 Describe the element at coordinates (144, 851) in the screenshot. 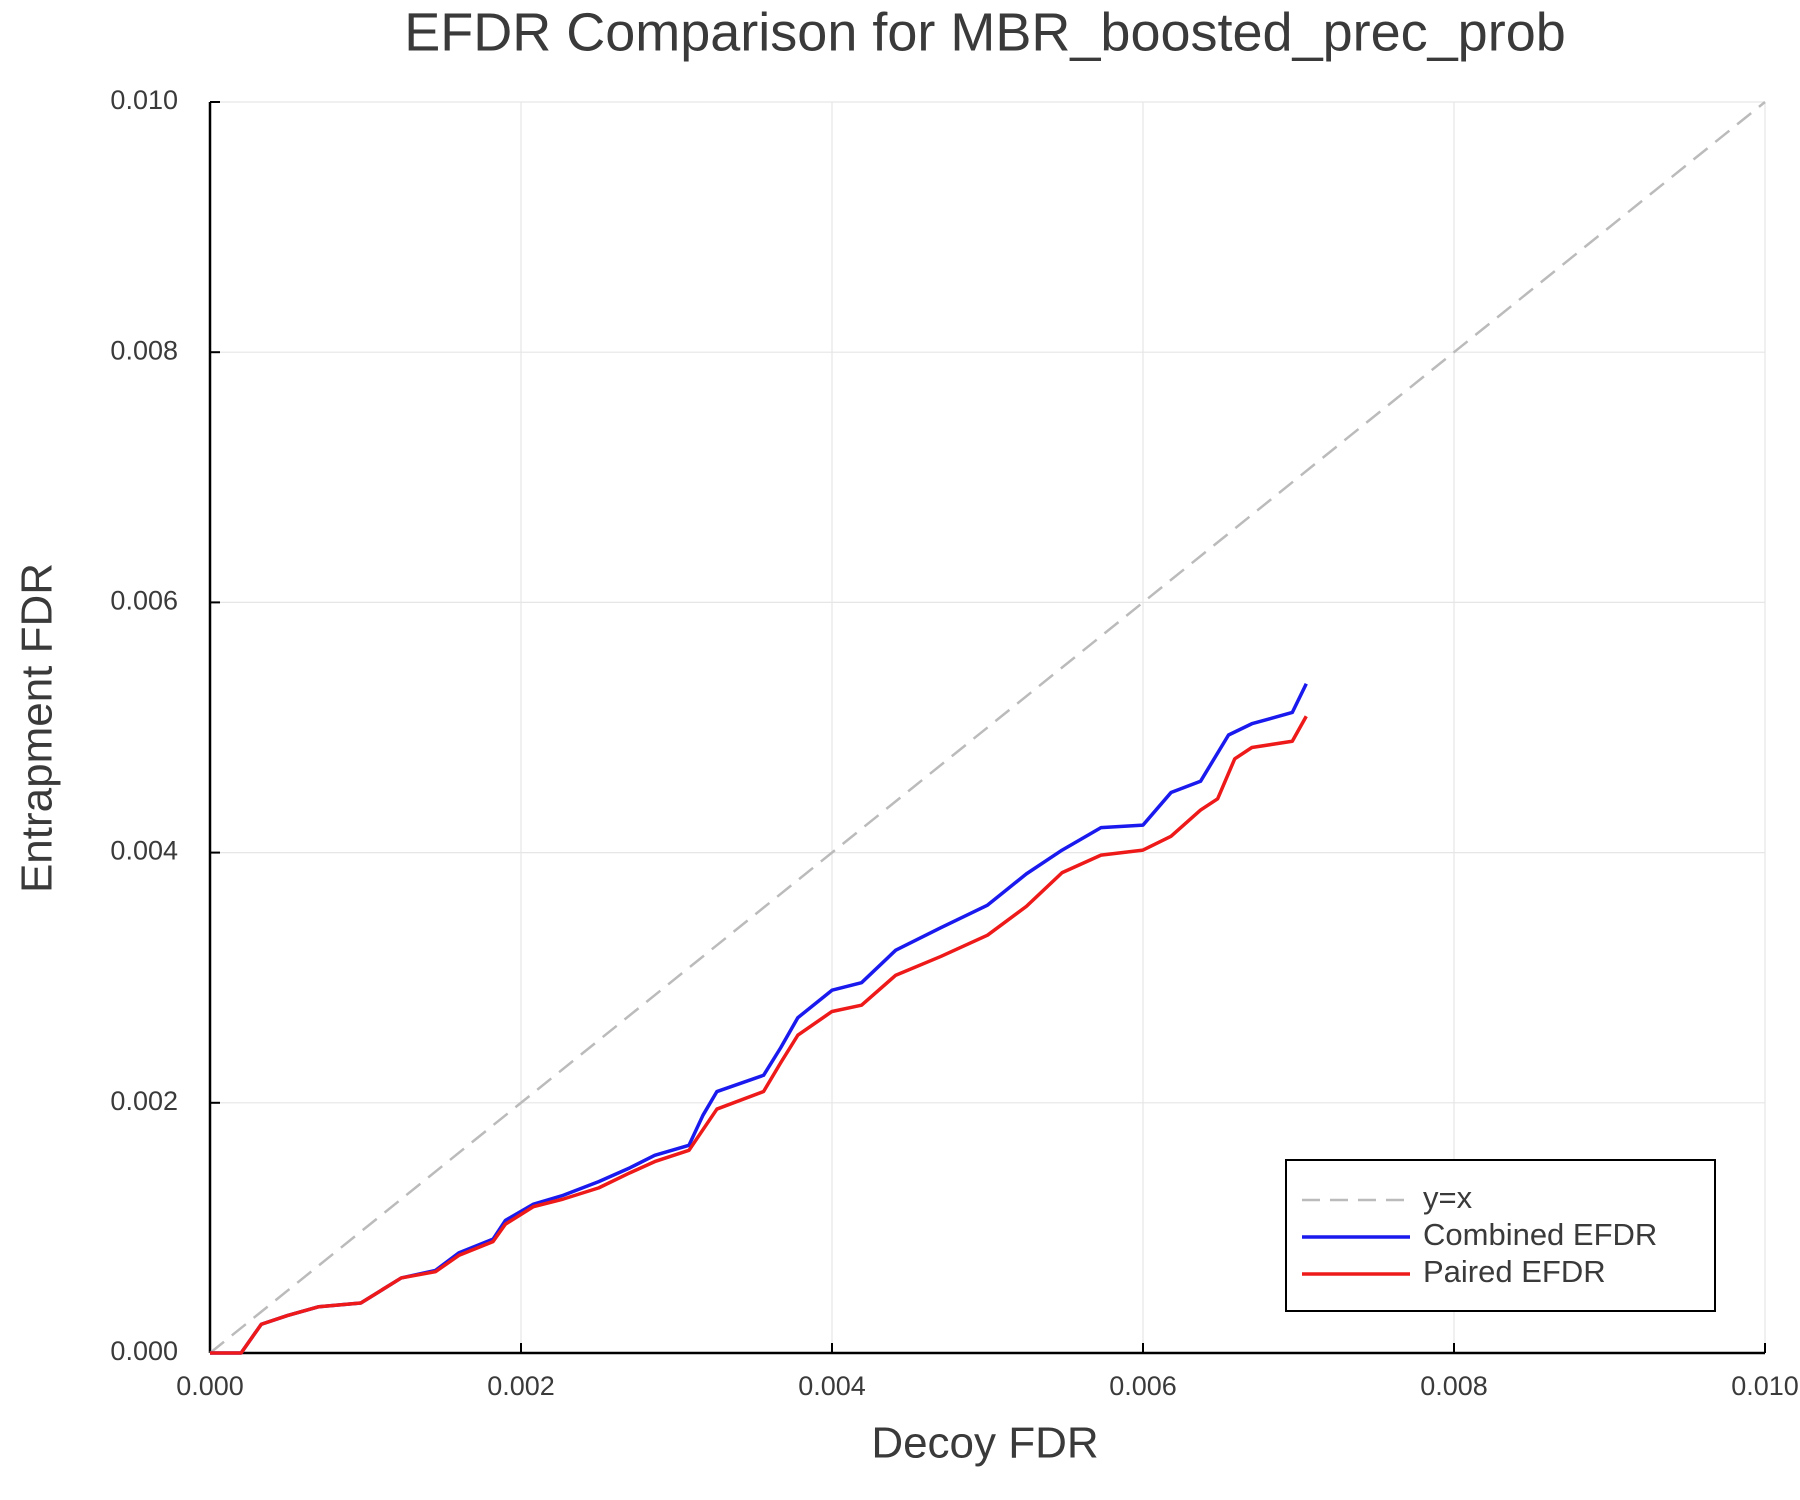

I see `y-tick-label: 0.004` at that location.